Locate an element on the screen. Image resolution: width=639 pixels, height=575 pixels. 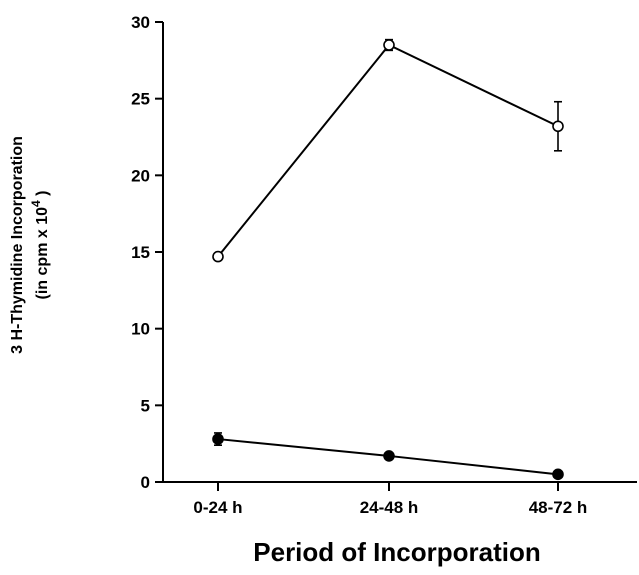
y-axis-ticks: 0 5 10 15 20 25 30 is located at coordinates (147, 252).